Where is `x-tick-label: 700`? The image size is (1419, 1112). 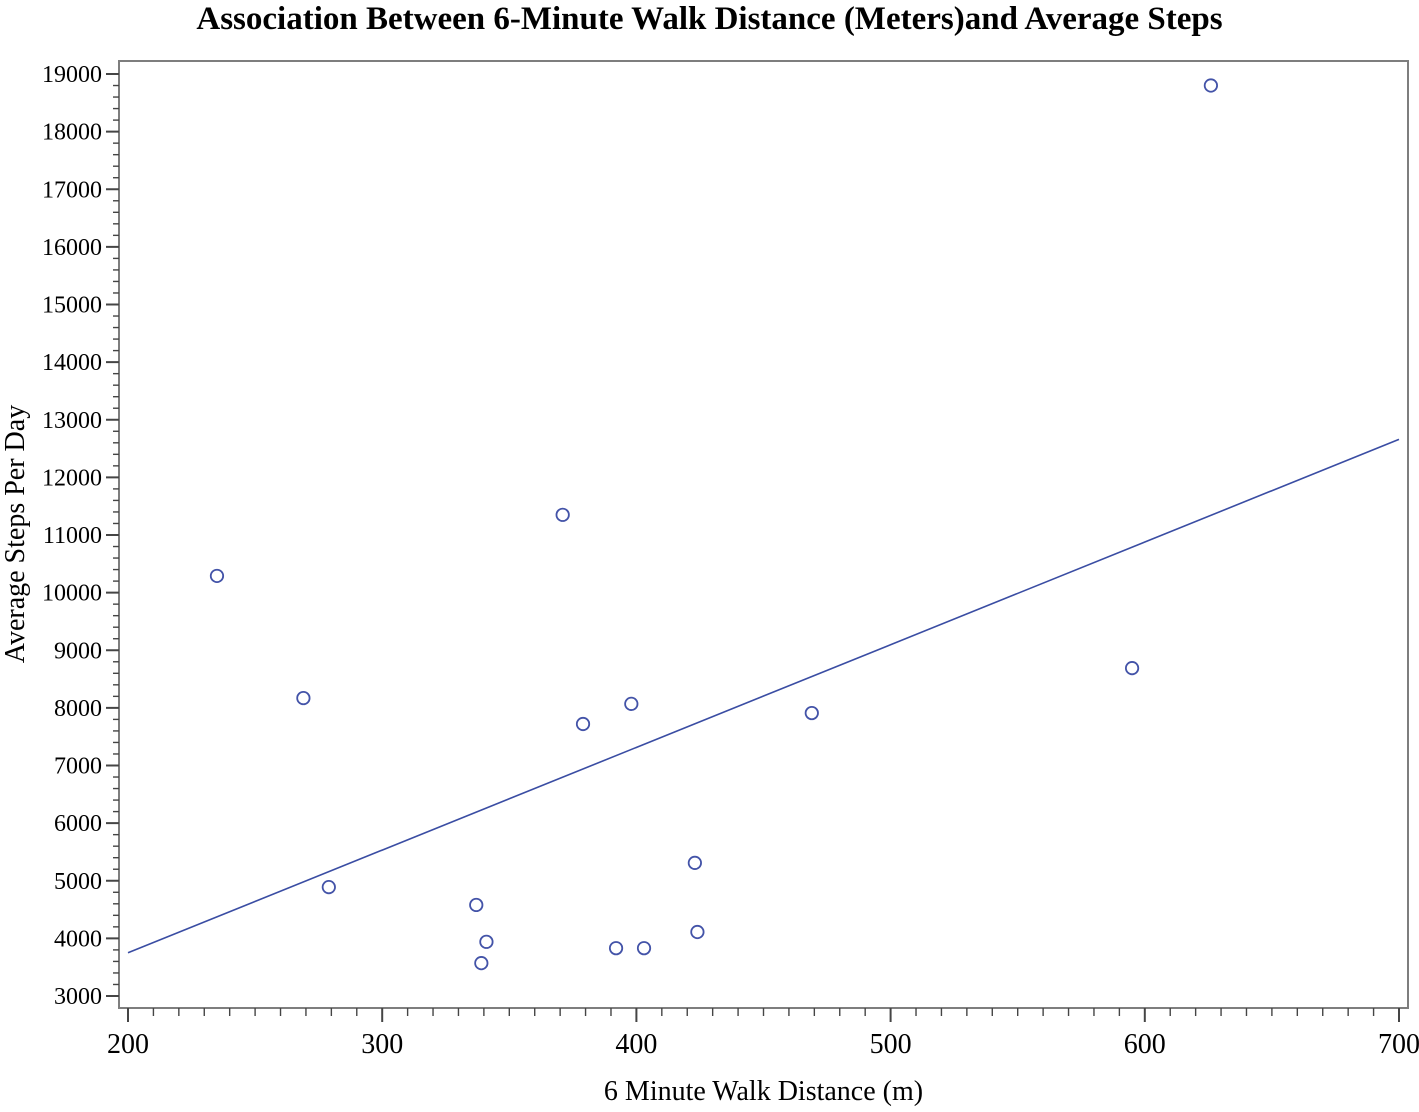
x-tick-label: 700 is located at coordinates (1398, 1044).